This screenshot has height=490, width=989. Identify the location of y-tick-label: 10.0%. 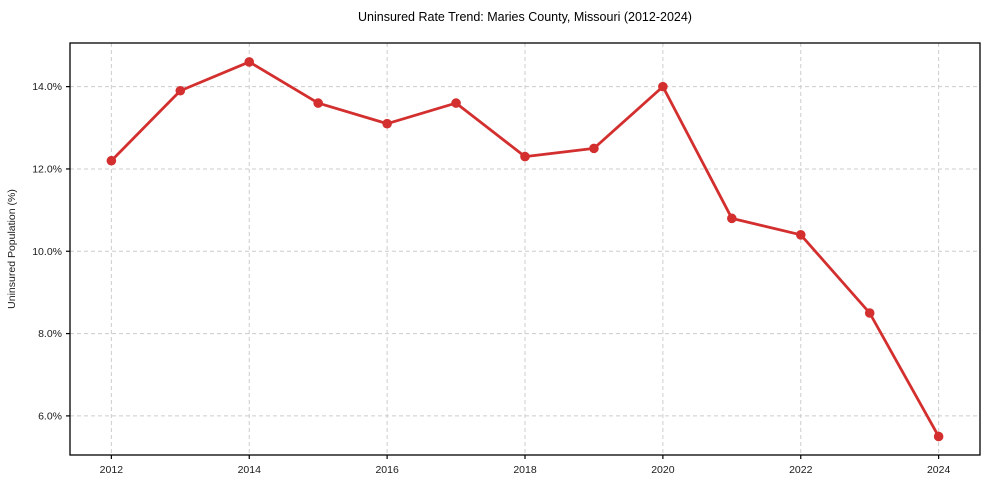
(47, 252).